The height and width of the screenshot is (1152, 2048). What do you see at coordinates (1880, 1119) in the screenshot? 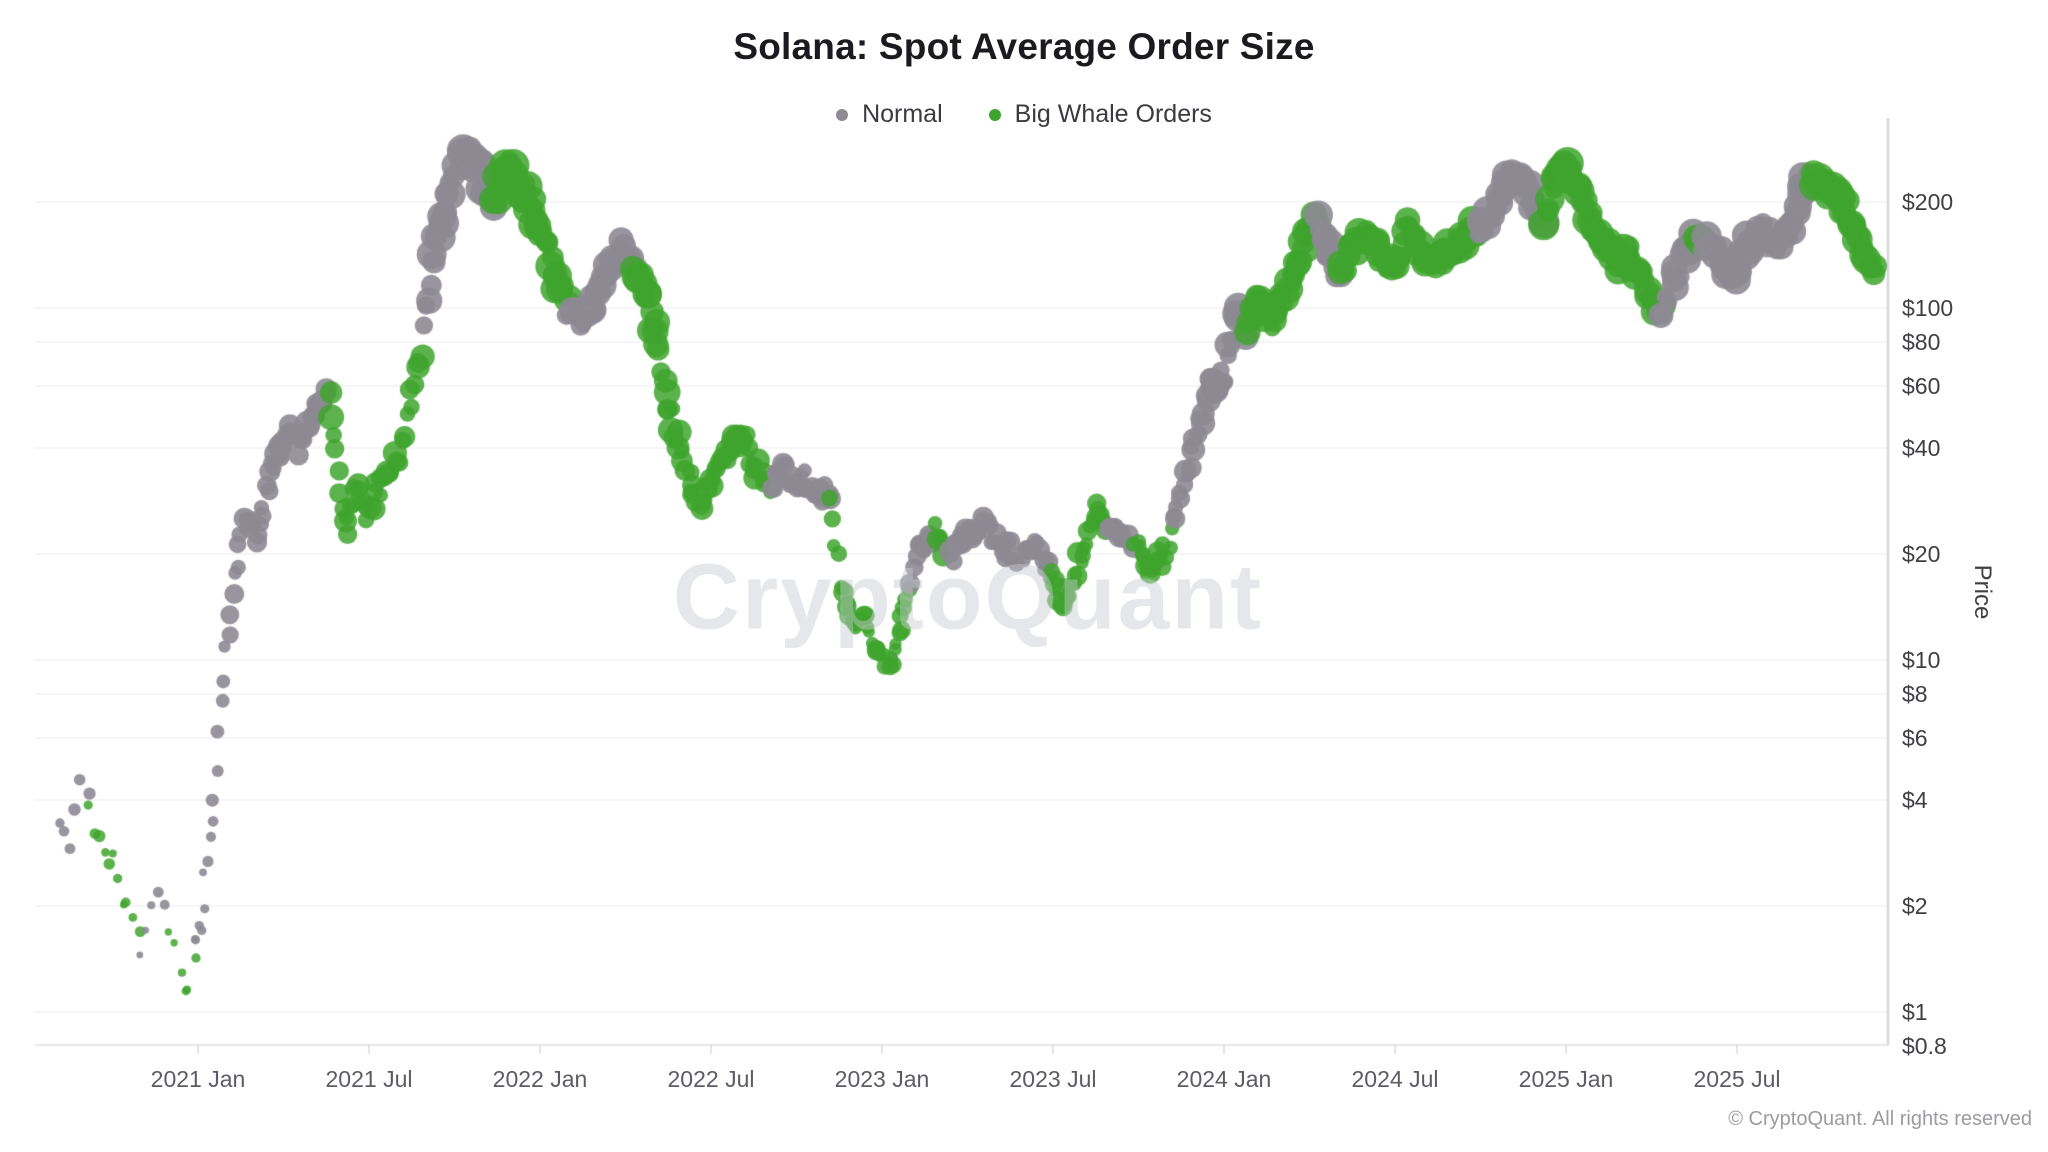
I see `copyright-text: © CryptoQuant. All rights reserved` at bounding box center [1880, 1119].